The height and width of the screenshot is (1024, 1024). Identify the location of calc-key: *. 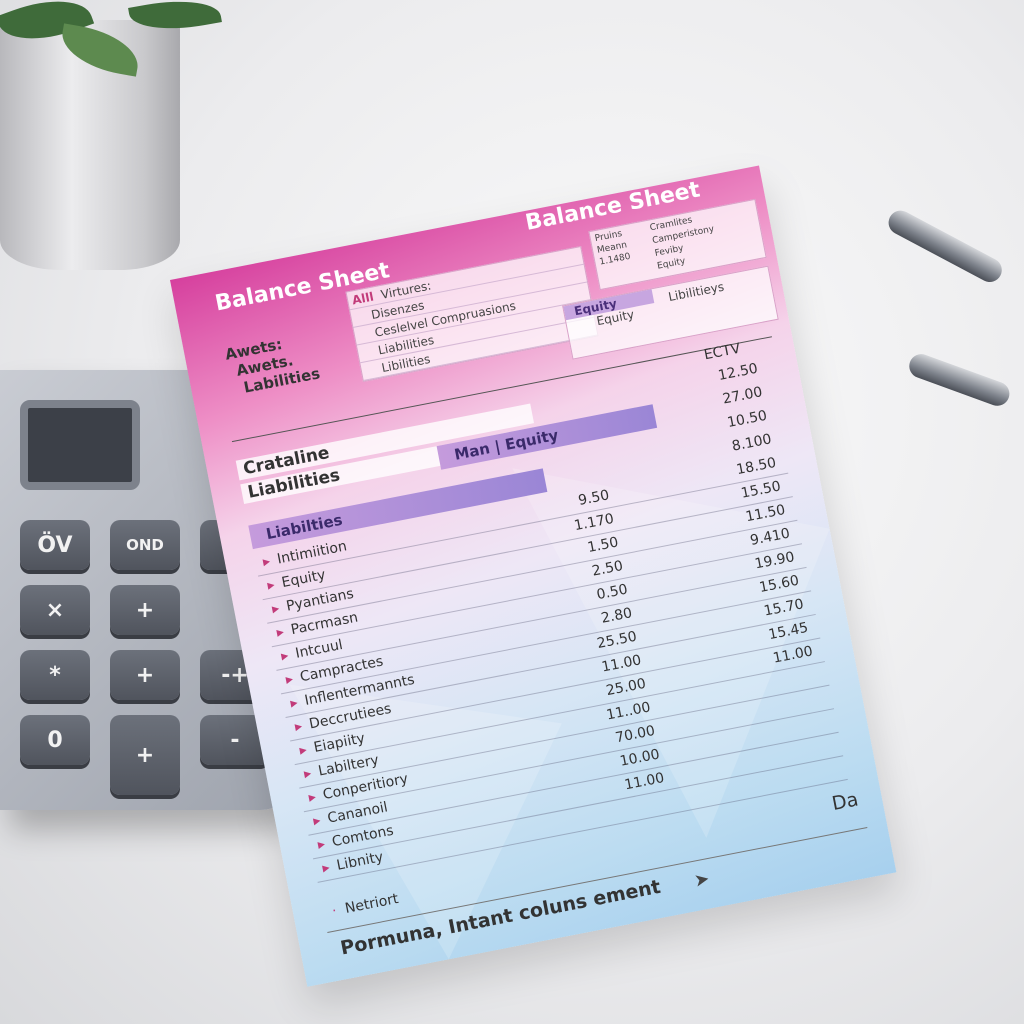
(55, 675).